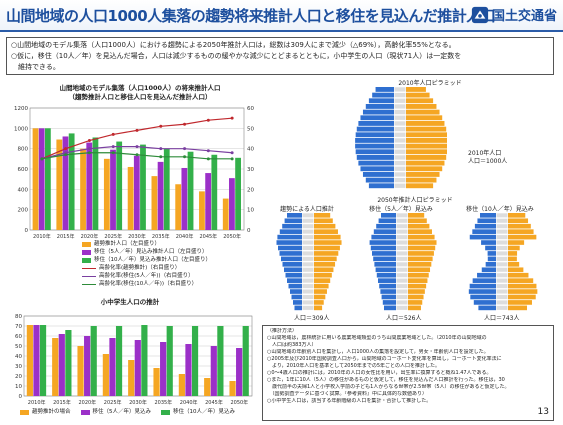  I want to click on main-chart-title-line1: 山間地域のモデル集落（人口1000人）の将来推計人口, so click(140, 88).